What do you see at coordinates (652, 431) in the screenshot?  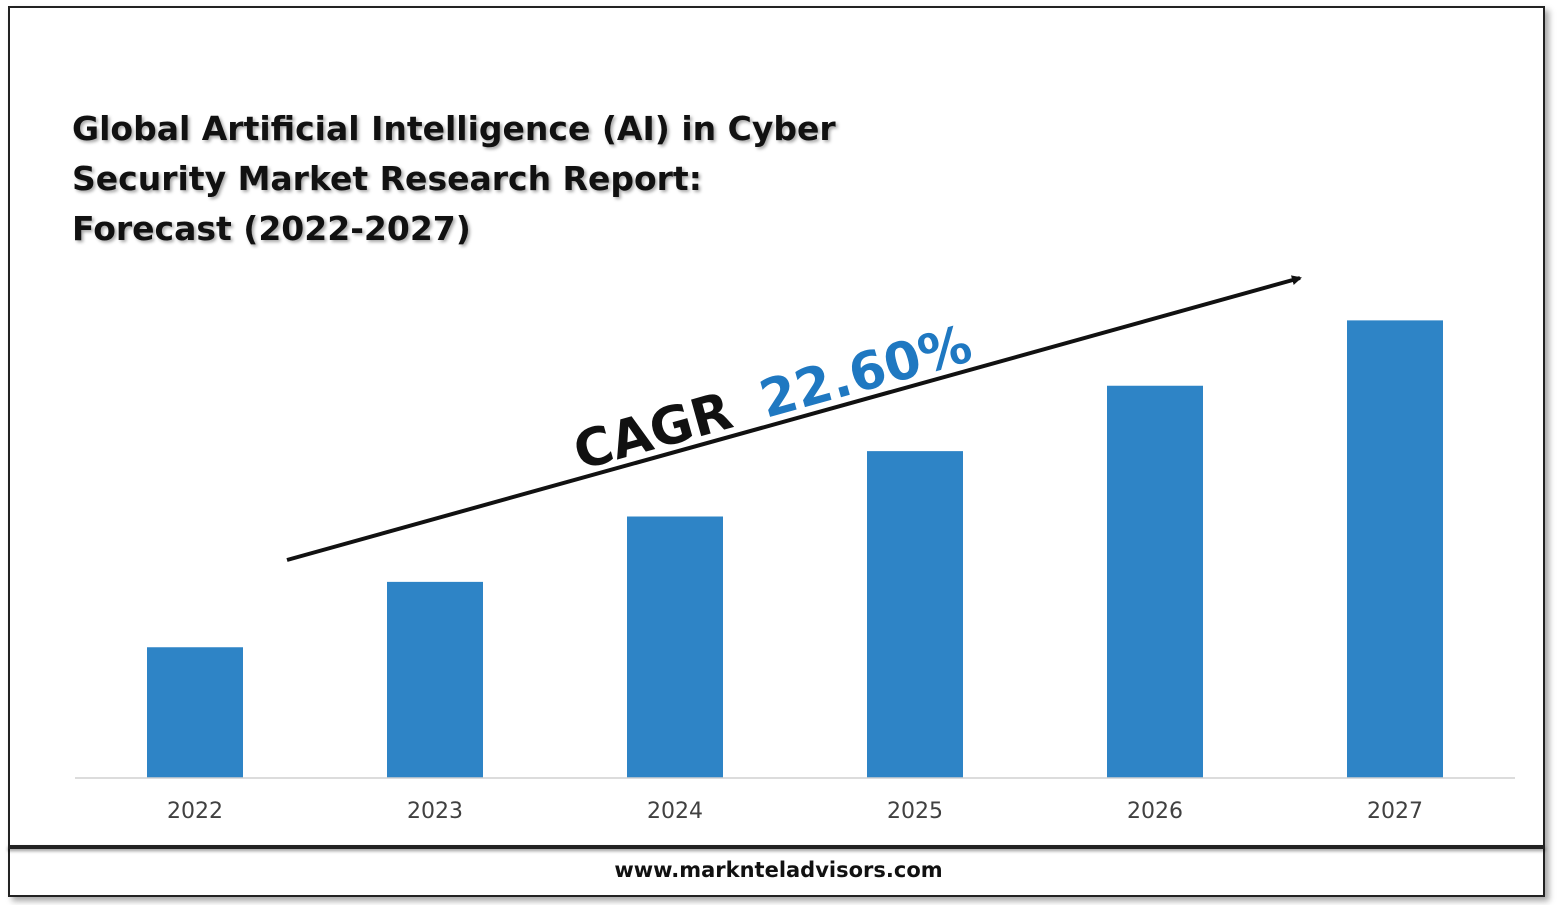 I see `cagr-label: CAGR` at bounding box center [652, 431].